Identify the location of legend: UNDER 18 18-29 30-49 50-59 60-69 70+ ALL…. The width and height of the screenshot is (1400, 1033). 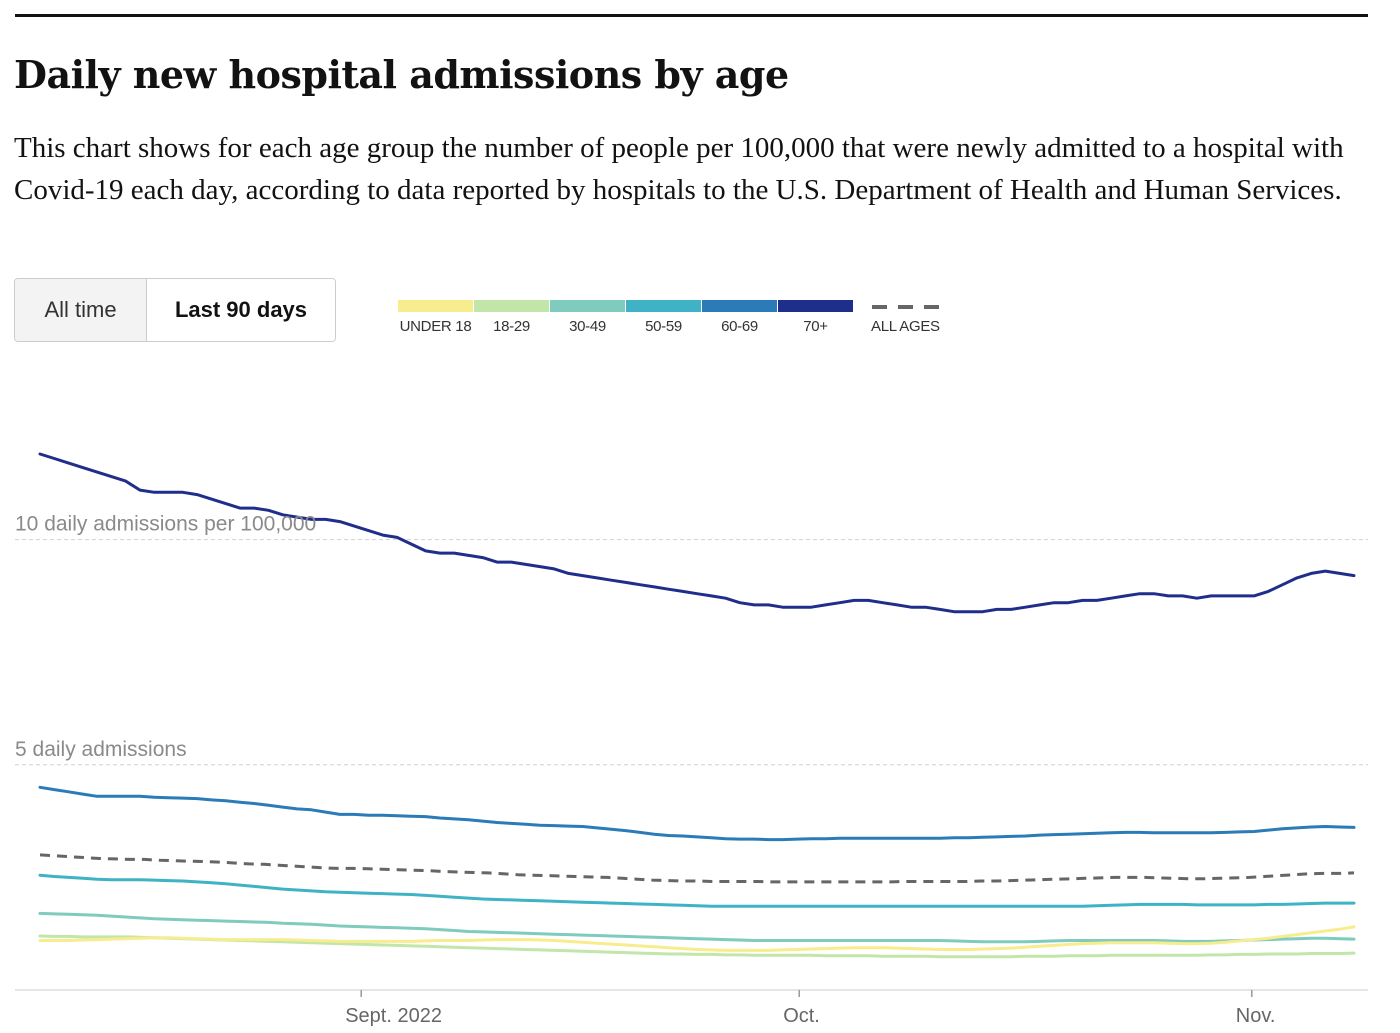
(669, 317).